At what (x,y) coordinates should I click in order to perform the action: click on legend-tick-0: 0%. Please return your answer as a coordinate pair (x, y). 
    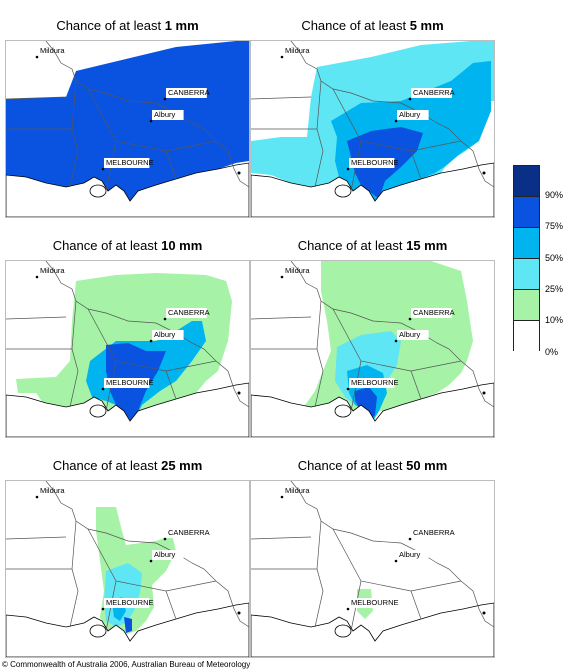
    Looking at the image, I should click on (552, 352).